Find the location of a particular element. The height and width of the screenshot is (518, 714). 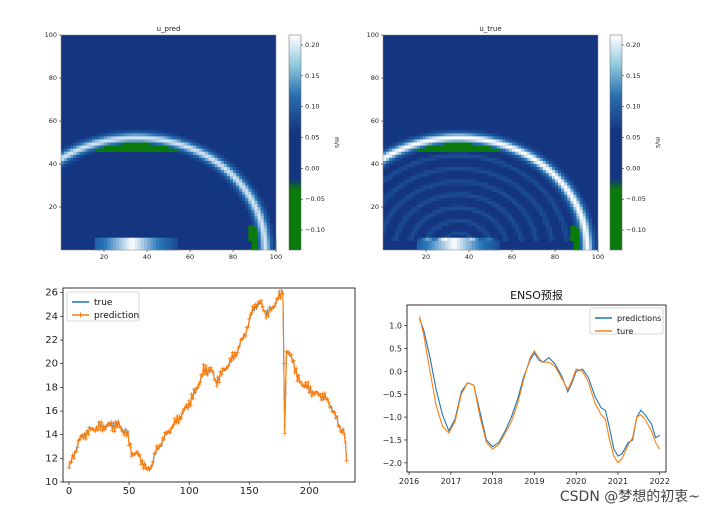

y-tick-label: 20 is located at coordinates (51, 364).